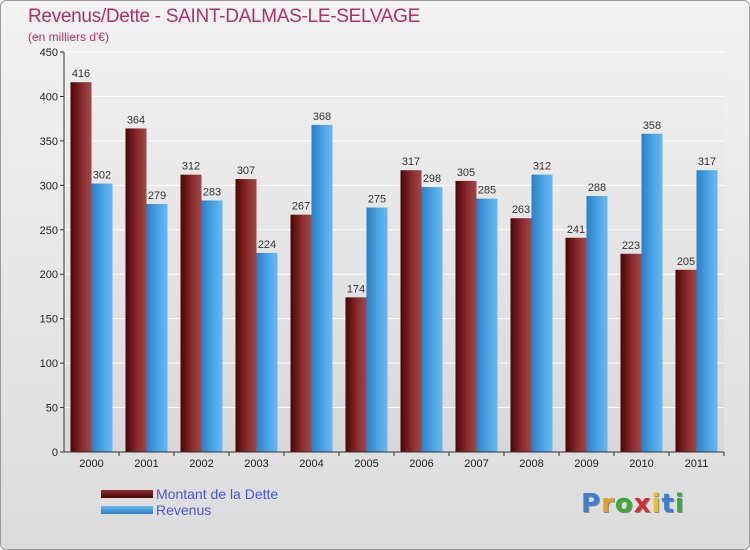 The image size is (750, 550). Describe the element at coordinates (521, 335) in the screenshot. I see `bar-debt-2008` at that location.